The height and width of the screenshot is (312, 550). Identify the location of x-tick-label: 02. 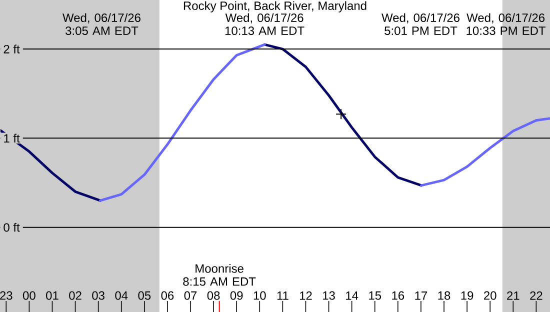
(75, 295).